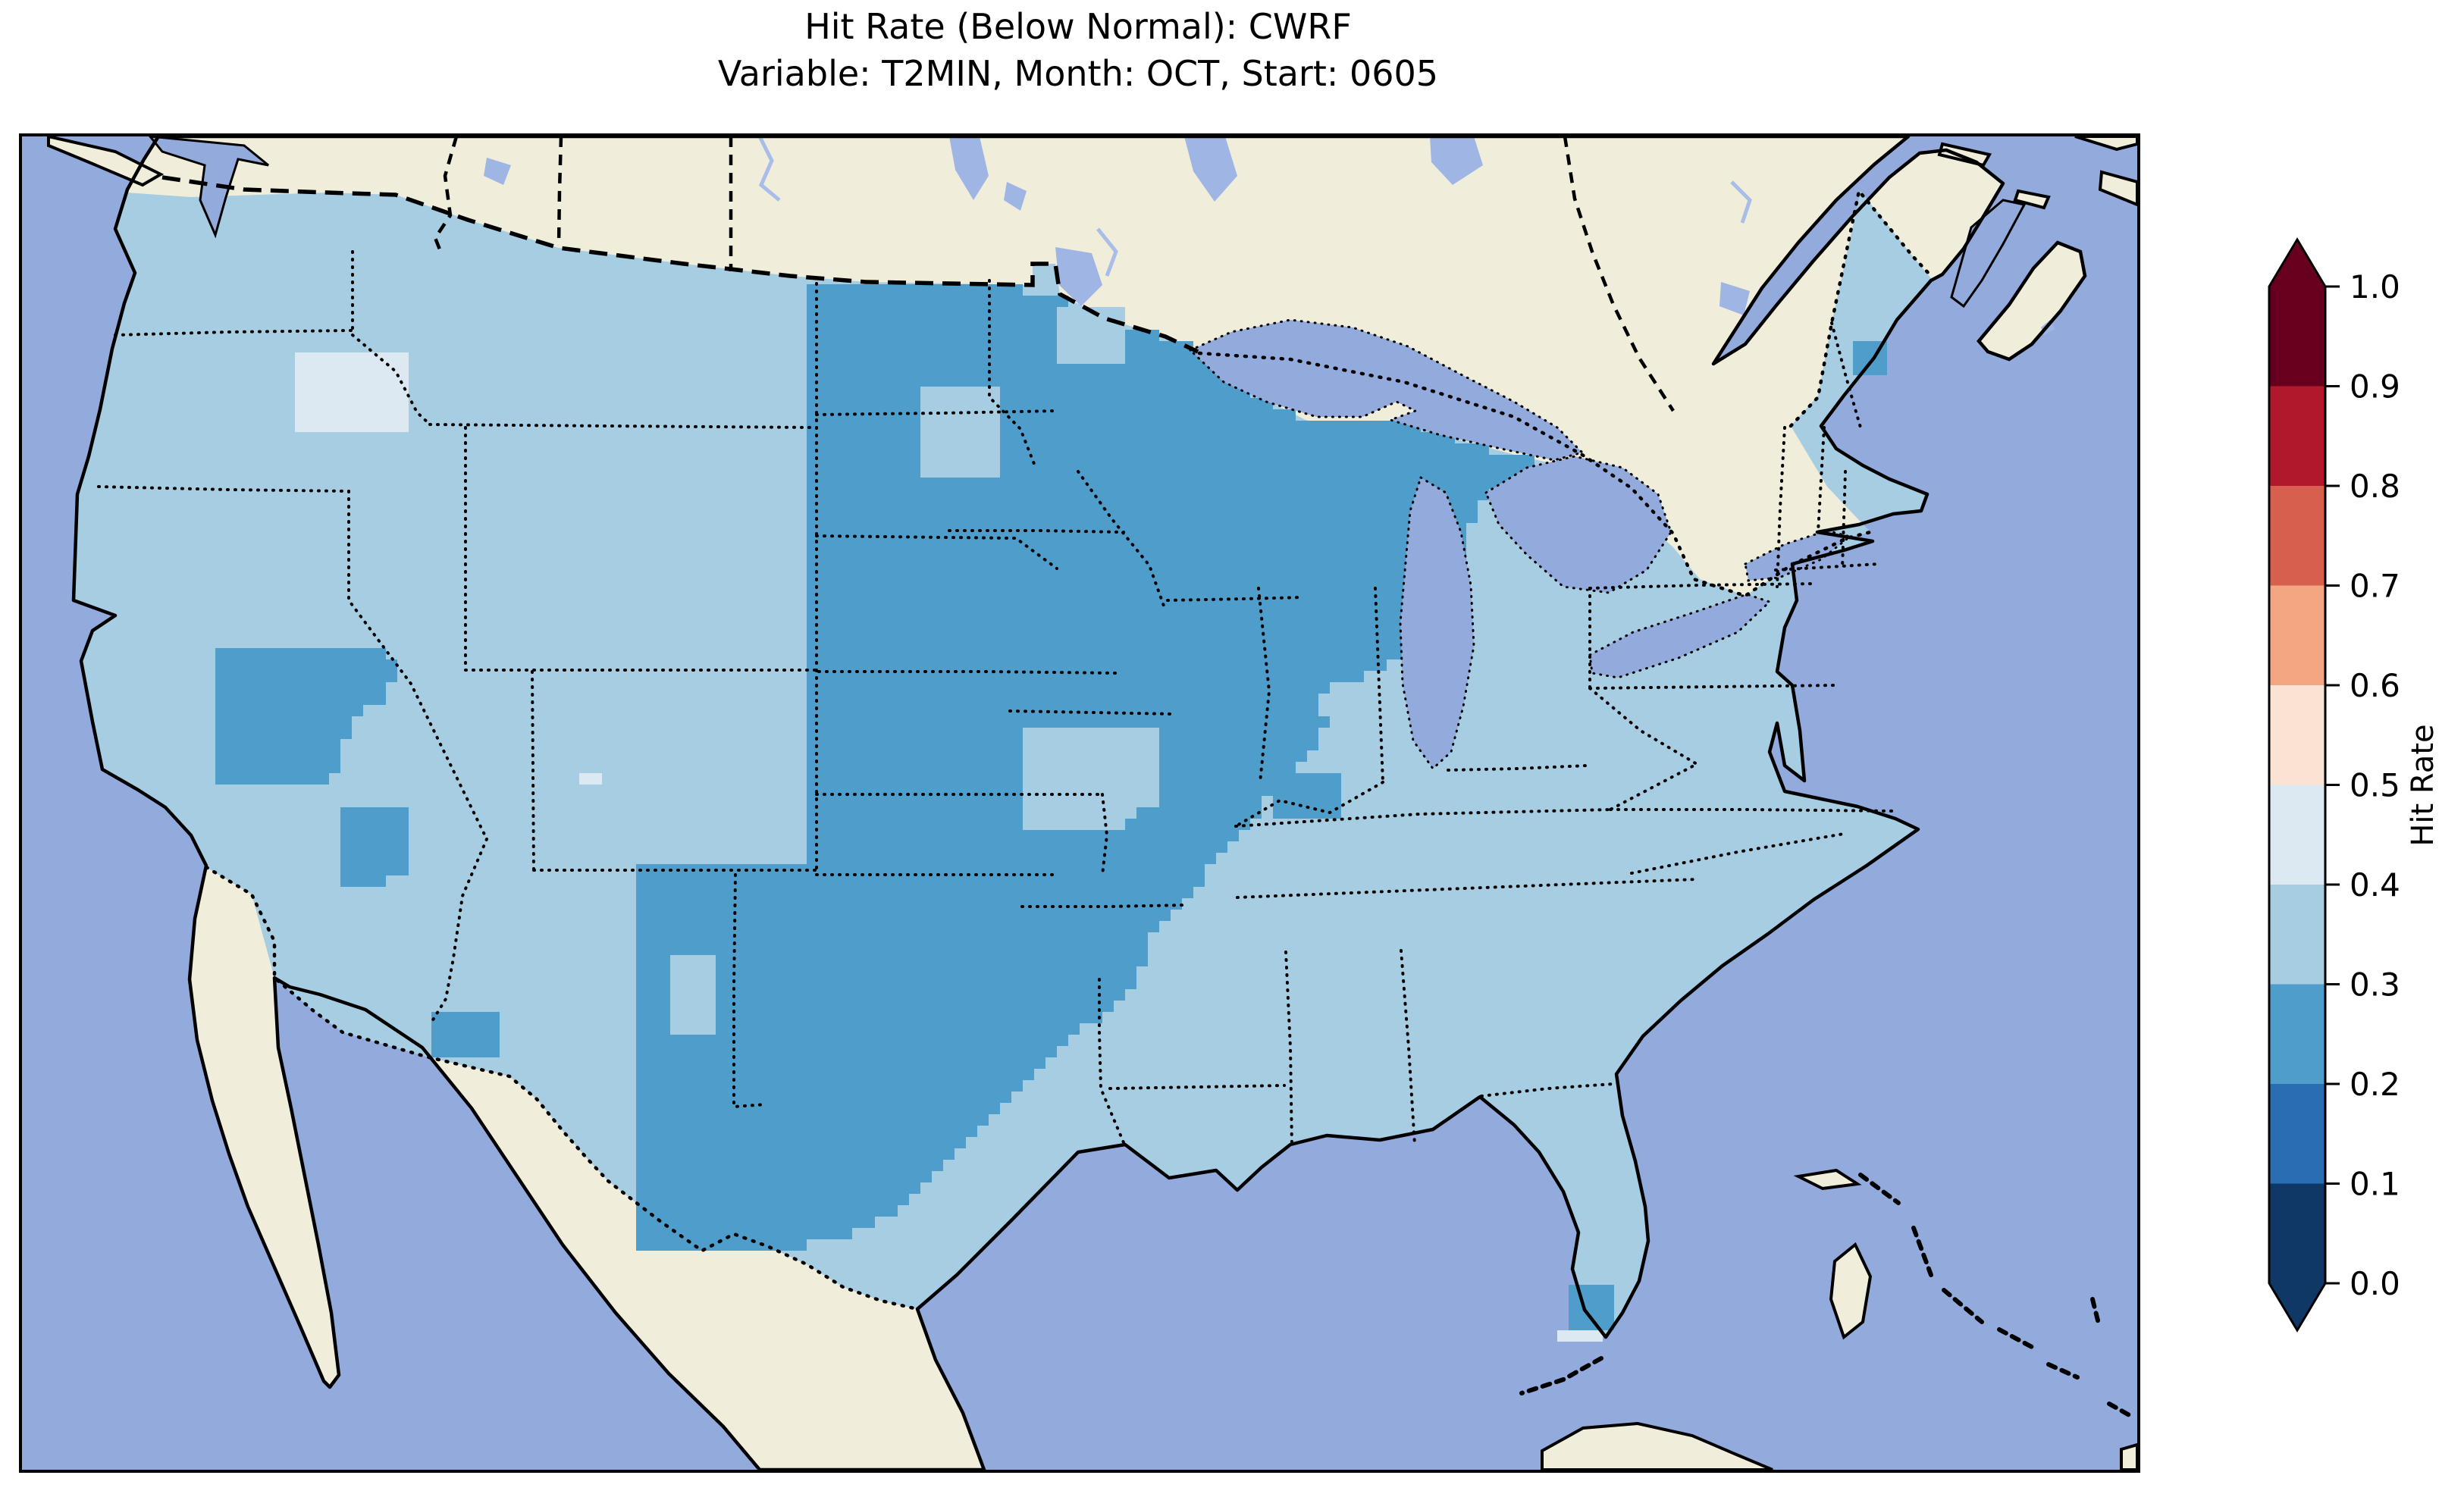  Describe the element at coordinates (1078, 73) in the screenshot. I see `figure-title-line2: Variable: T2MIN, Month: OCT, Start: 0605` at that location.